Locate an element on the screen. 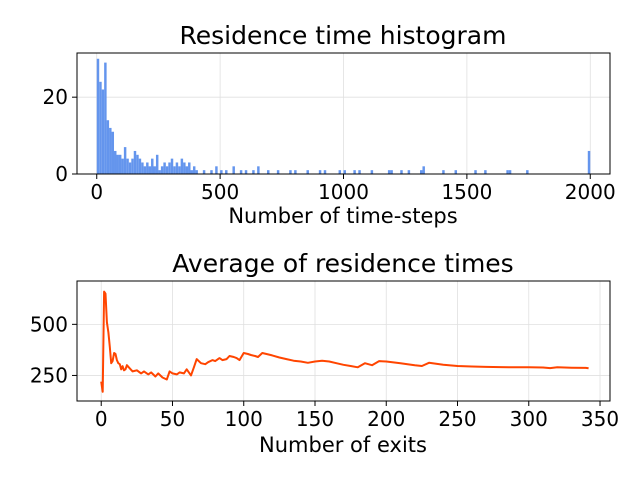 The image size is (640, 480). y-tick-label: 20 is located at coordinates (55, 97).